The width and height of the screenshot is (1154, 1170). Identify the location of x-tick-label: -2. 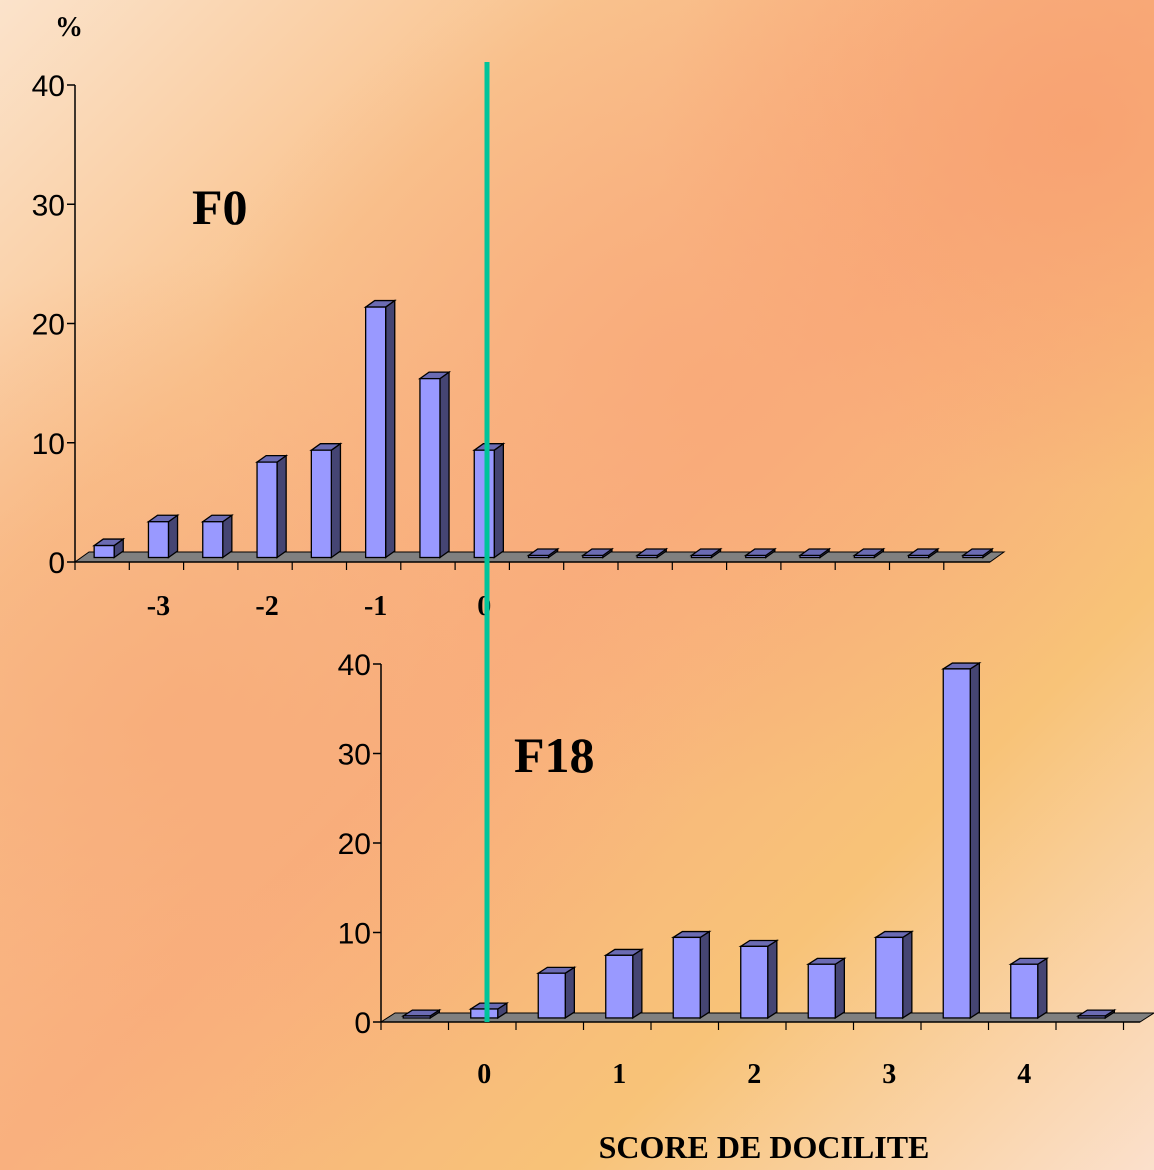
(266, 606).